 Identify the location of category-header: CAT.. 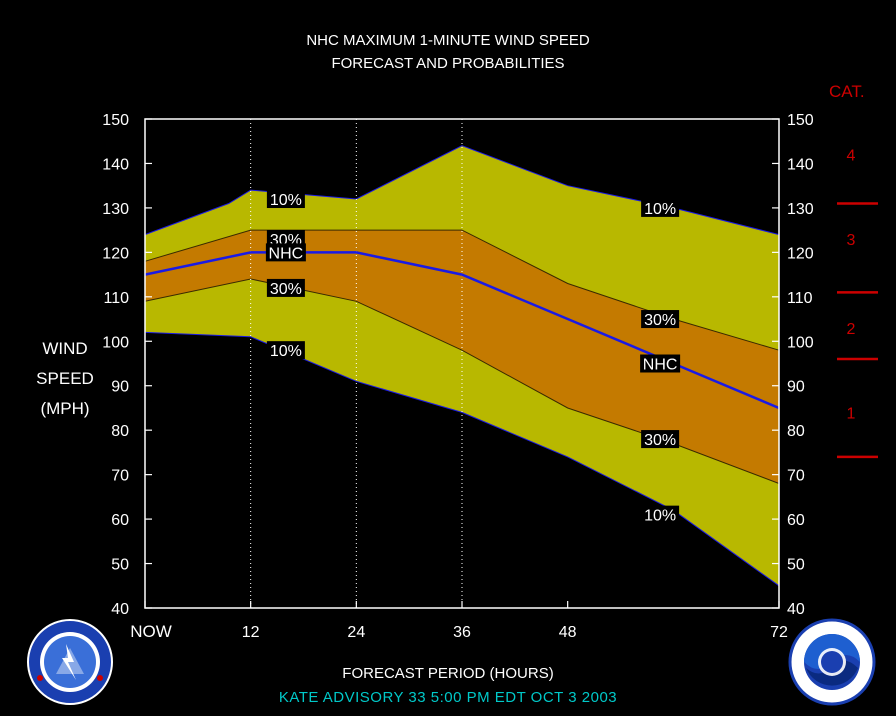
(847, 91).